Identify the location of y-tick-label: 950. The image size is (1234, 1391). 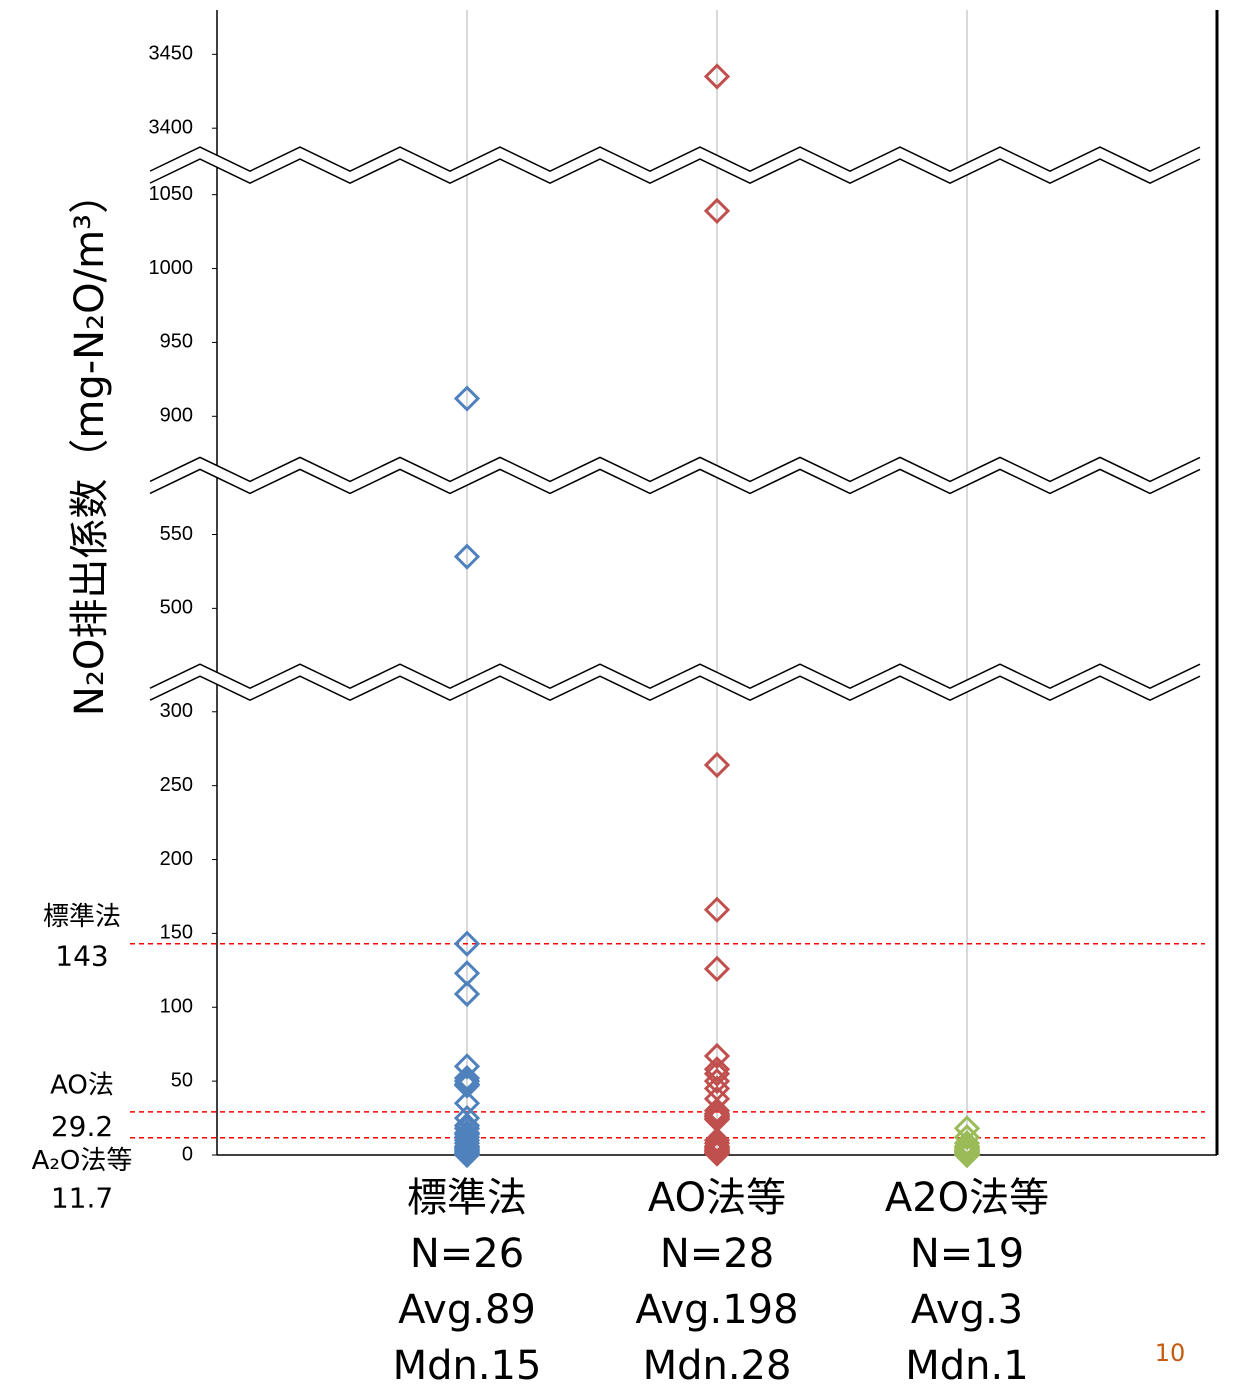
(176, 342).